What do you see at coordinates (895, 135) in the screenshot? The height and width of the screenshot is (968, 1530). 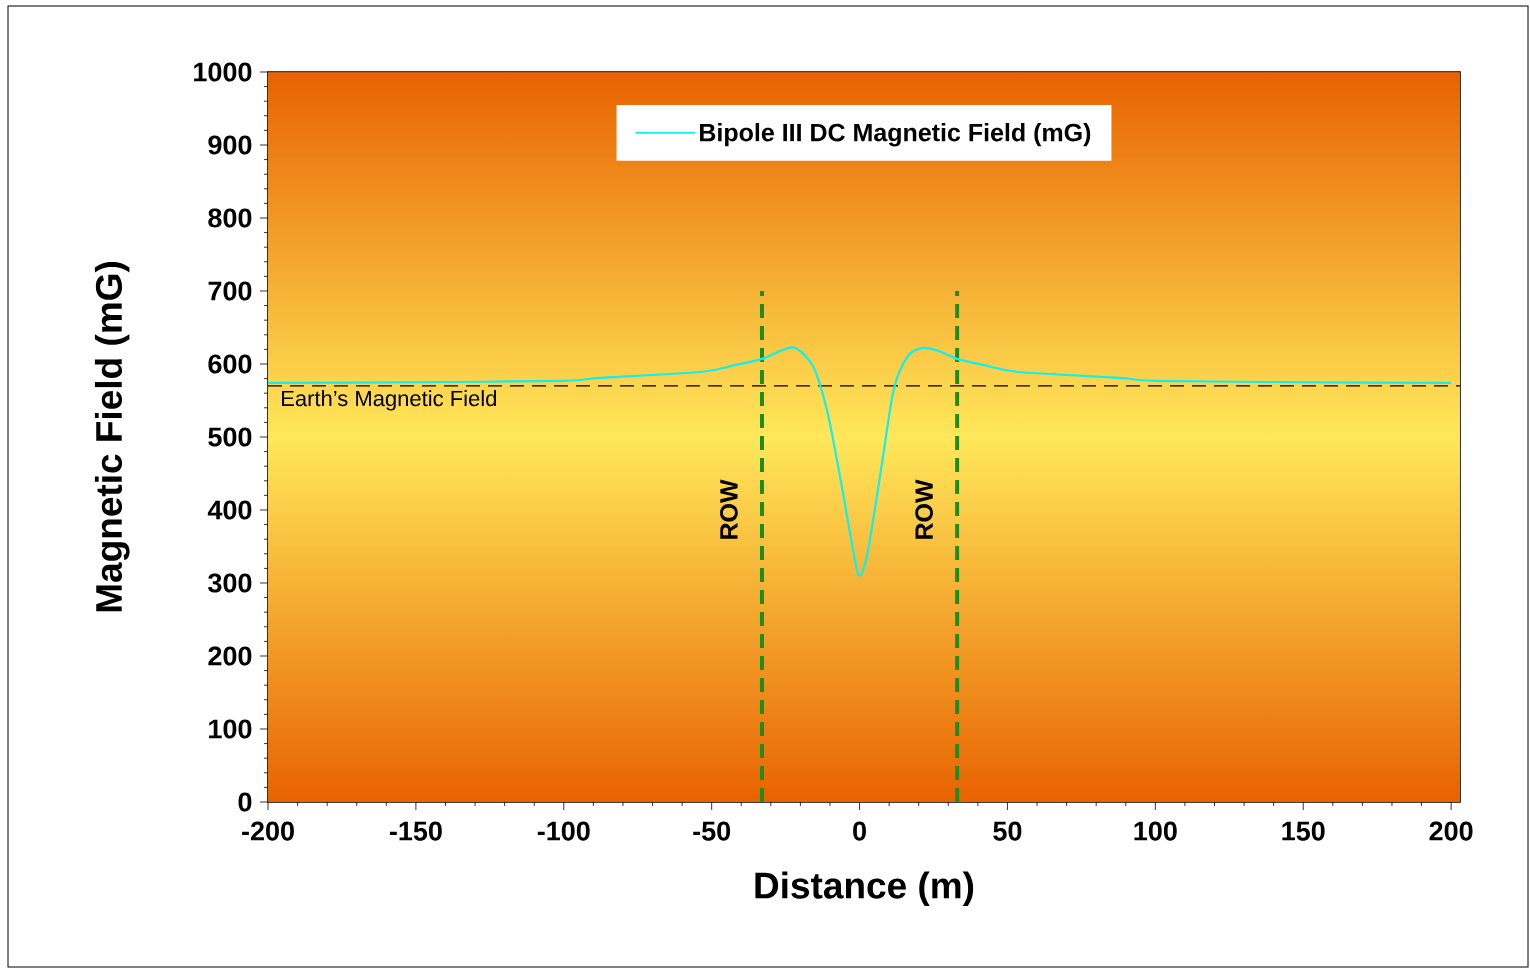 I see `legend-label: Bipole III DC Magnetic Field (mG)` at bounding box center [895, 135].